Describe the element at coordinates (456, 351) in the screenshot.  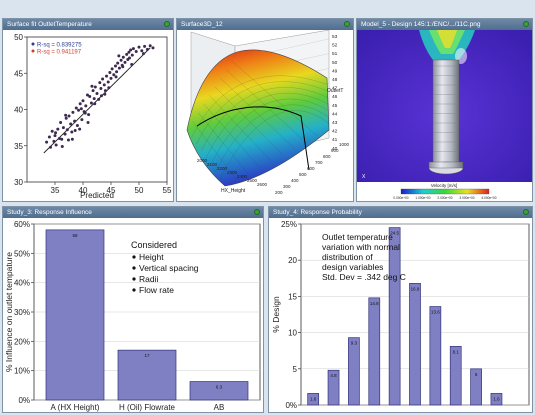
I see `bar-data-label: 8.1` at that location.